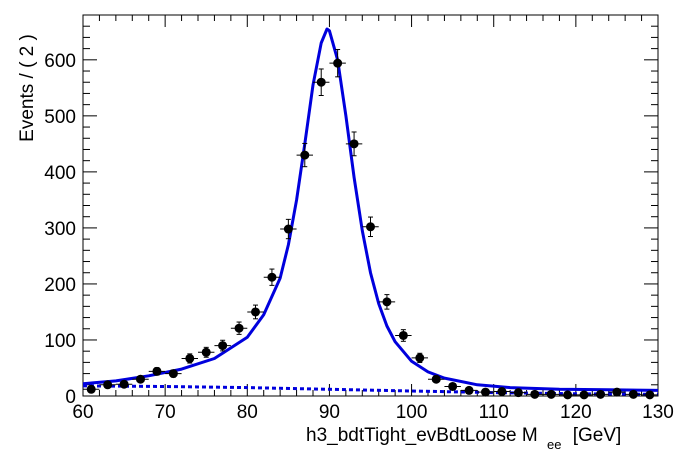  I want to click on y-axis-title: Events / ( 2 ), so click(27, 88).